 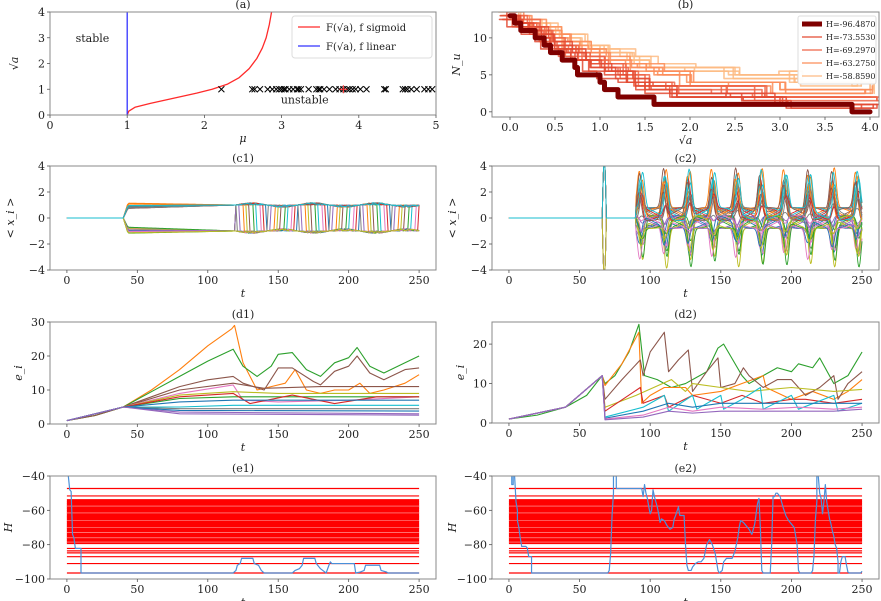 What do you see at coordinates (483, 75) in the screenshot?
I see `y-tick-label: 5` at bounding box center [483, 75].